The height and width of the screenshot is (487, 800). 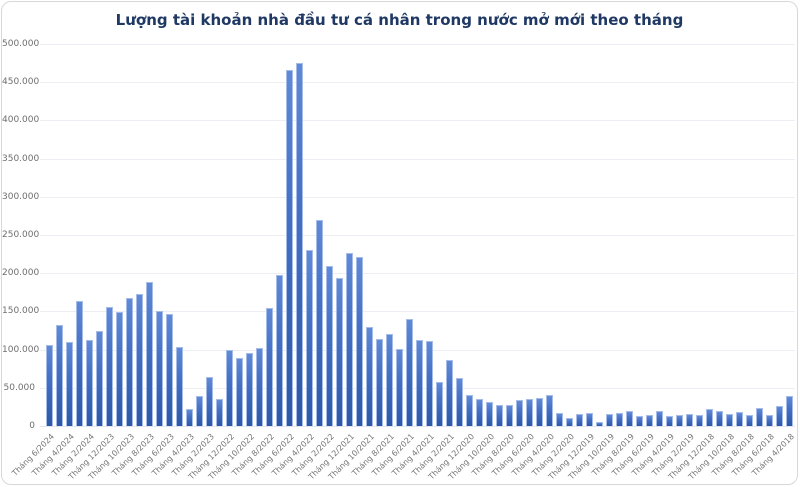 I want to click on y-axis-tick-label: 300.000, so click(x=21, y=196).